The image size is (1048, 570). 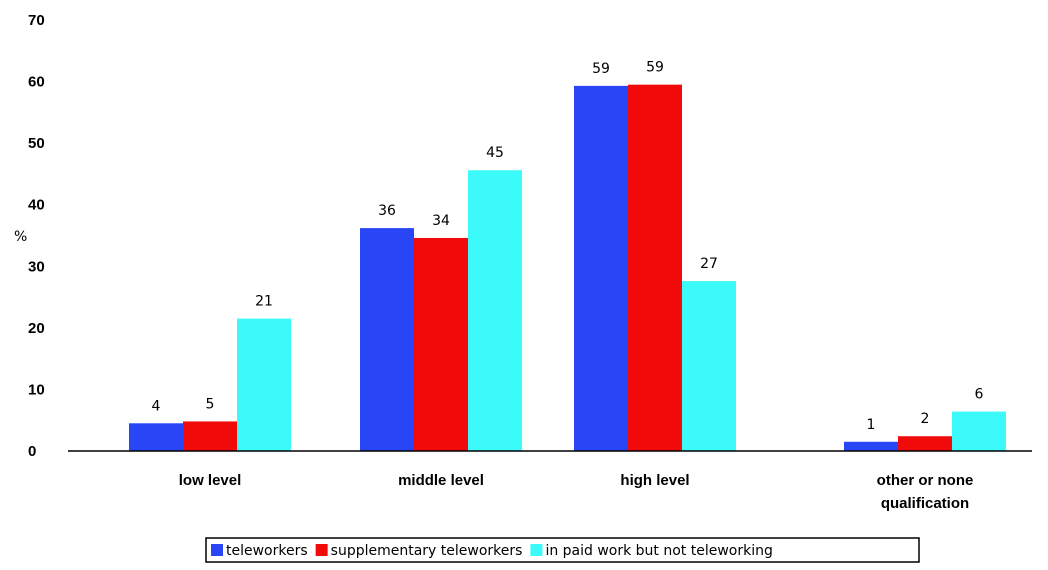 I want to click on legend-label: teleworkers, so click(x=267, y=551).